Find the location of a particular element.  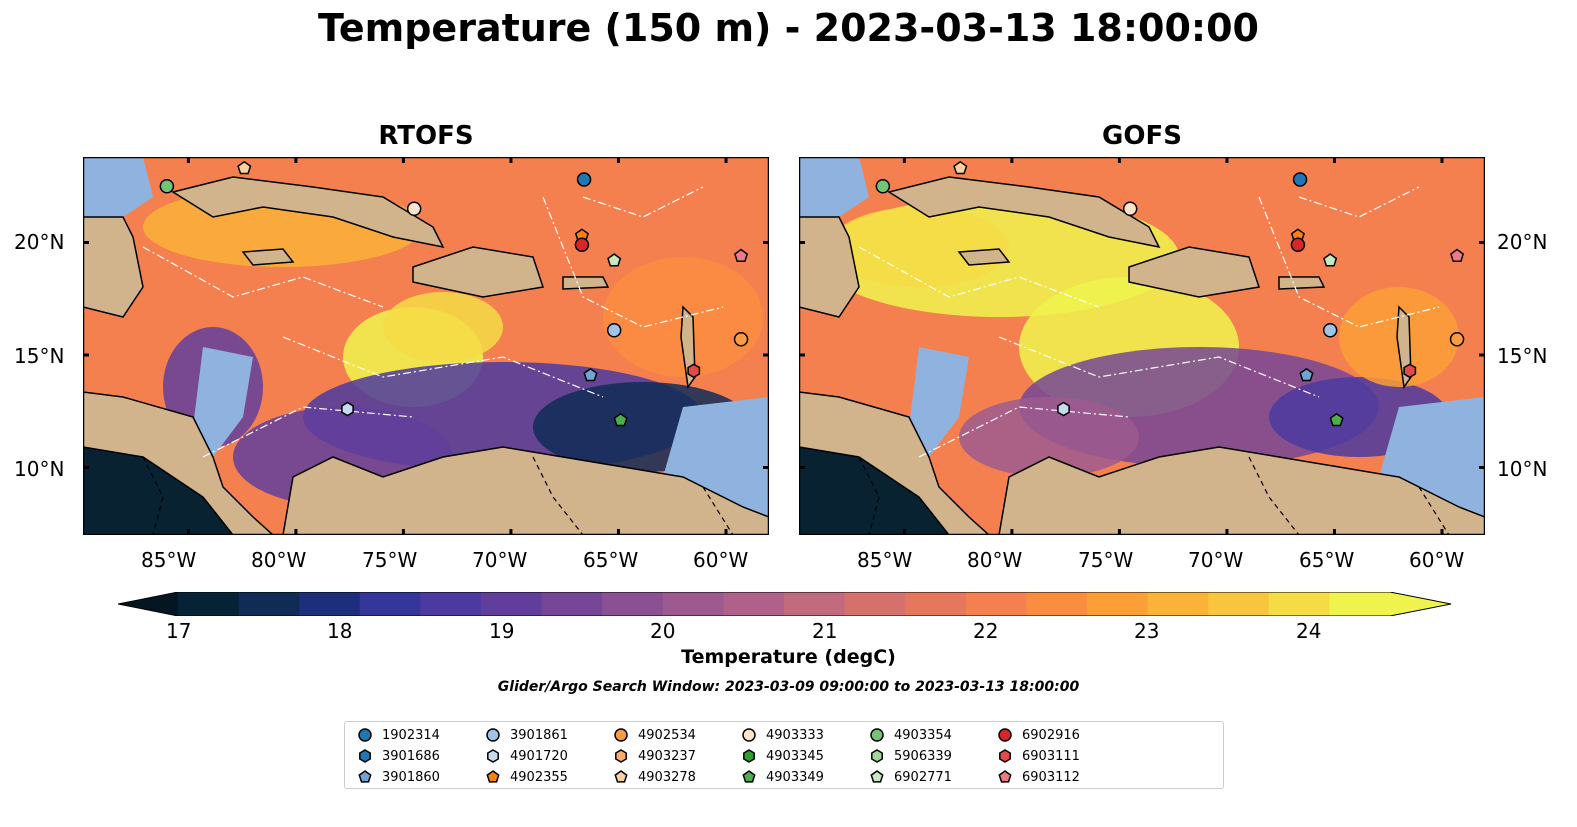

legend-item-label: 4903349 is located at coordinates (795, 777).